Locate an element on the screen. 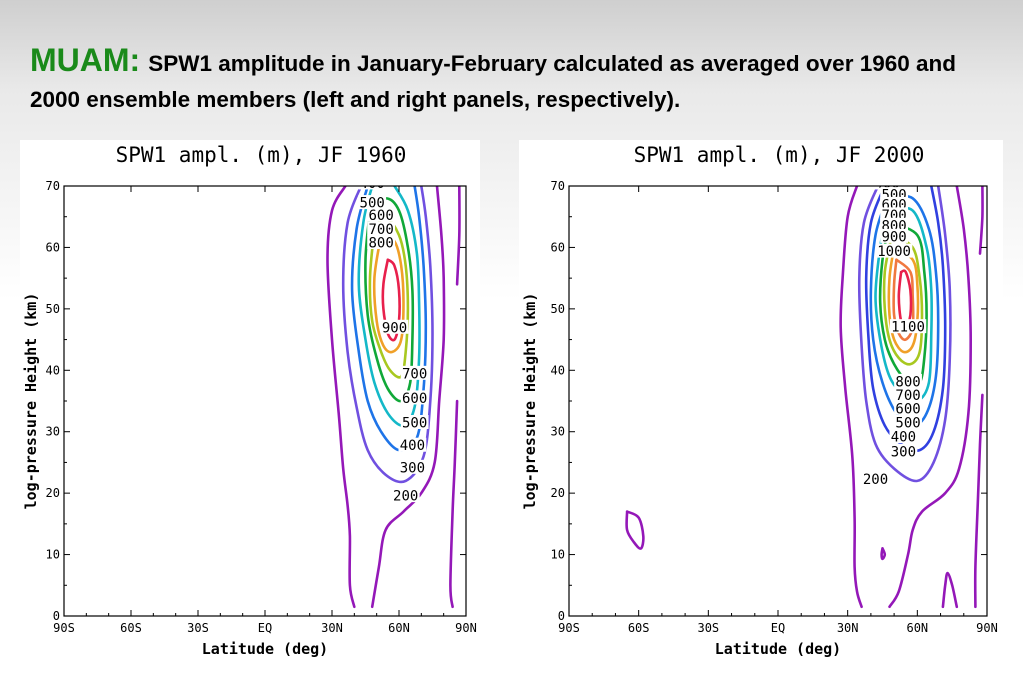 This screenshot has width=1023, height=682. chart-title: SPW1 ampl. (m), JF 2000 is located at coordinates (779, 155).